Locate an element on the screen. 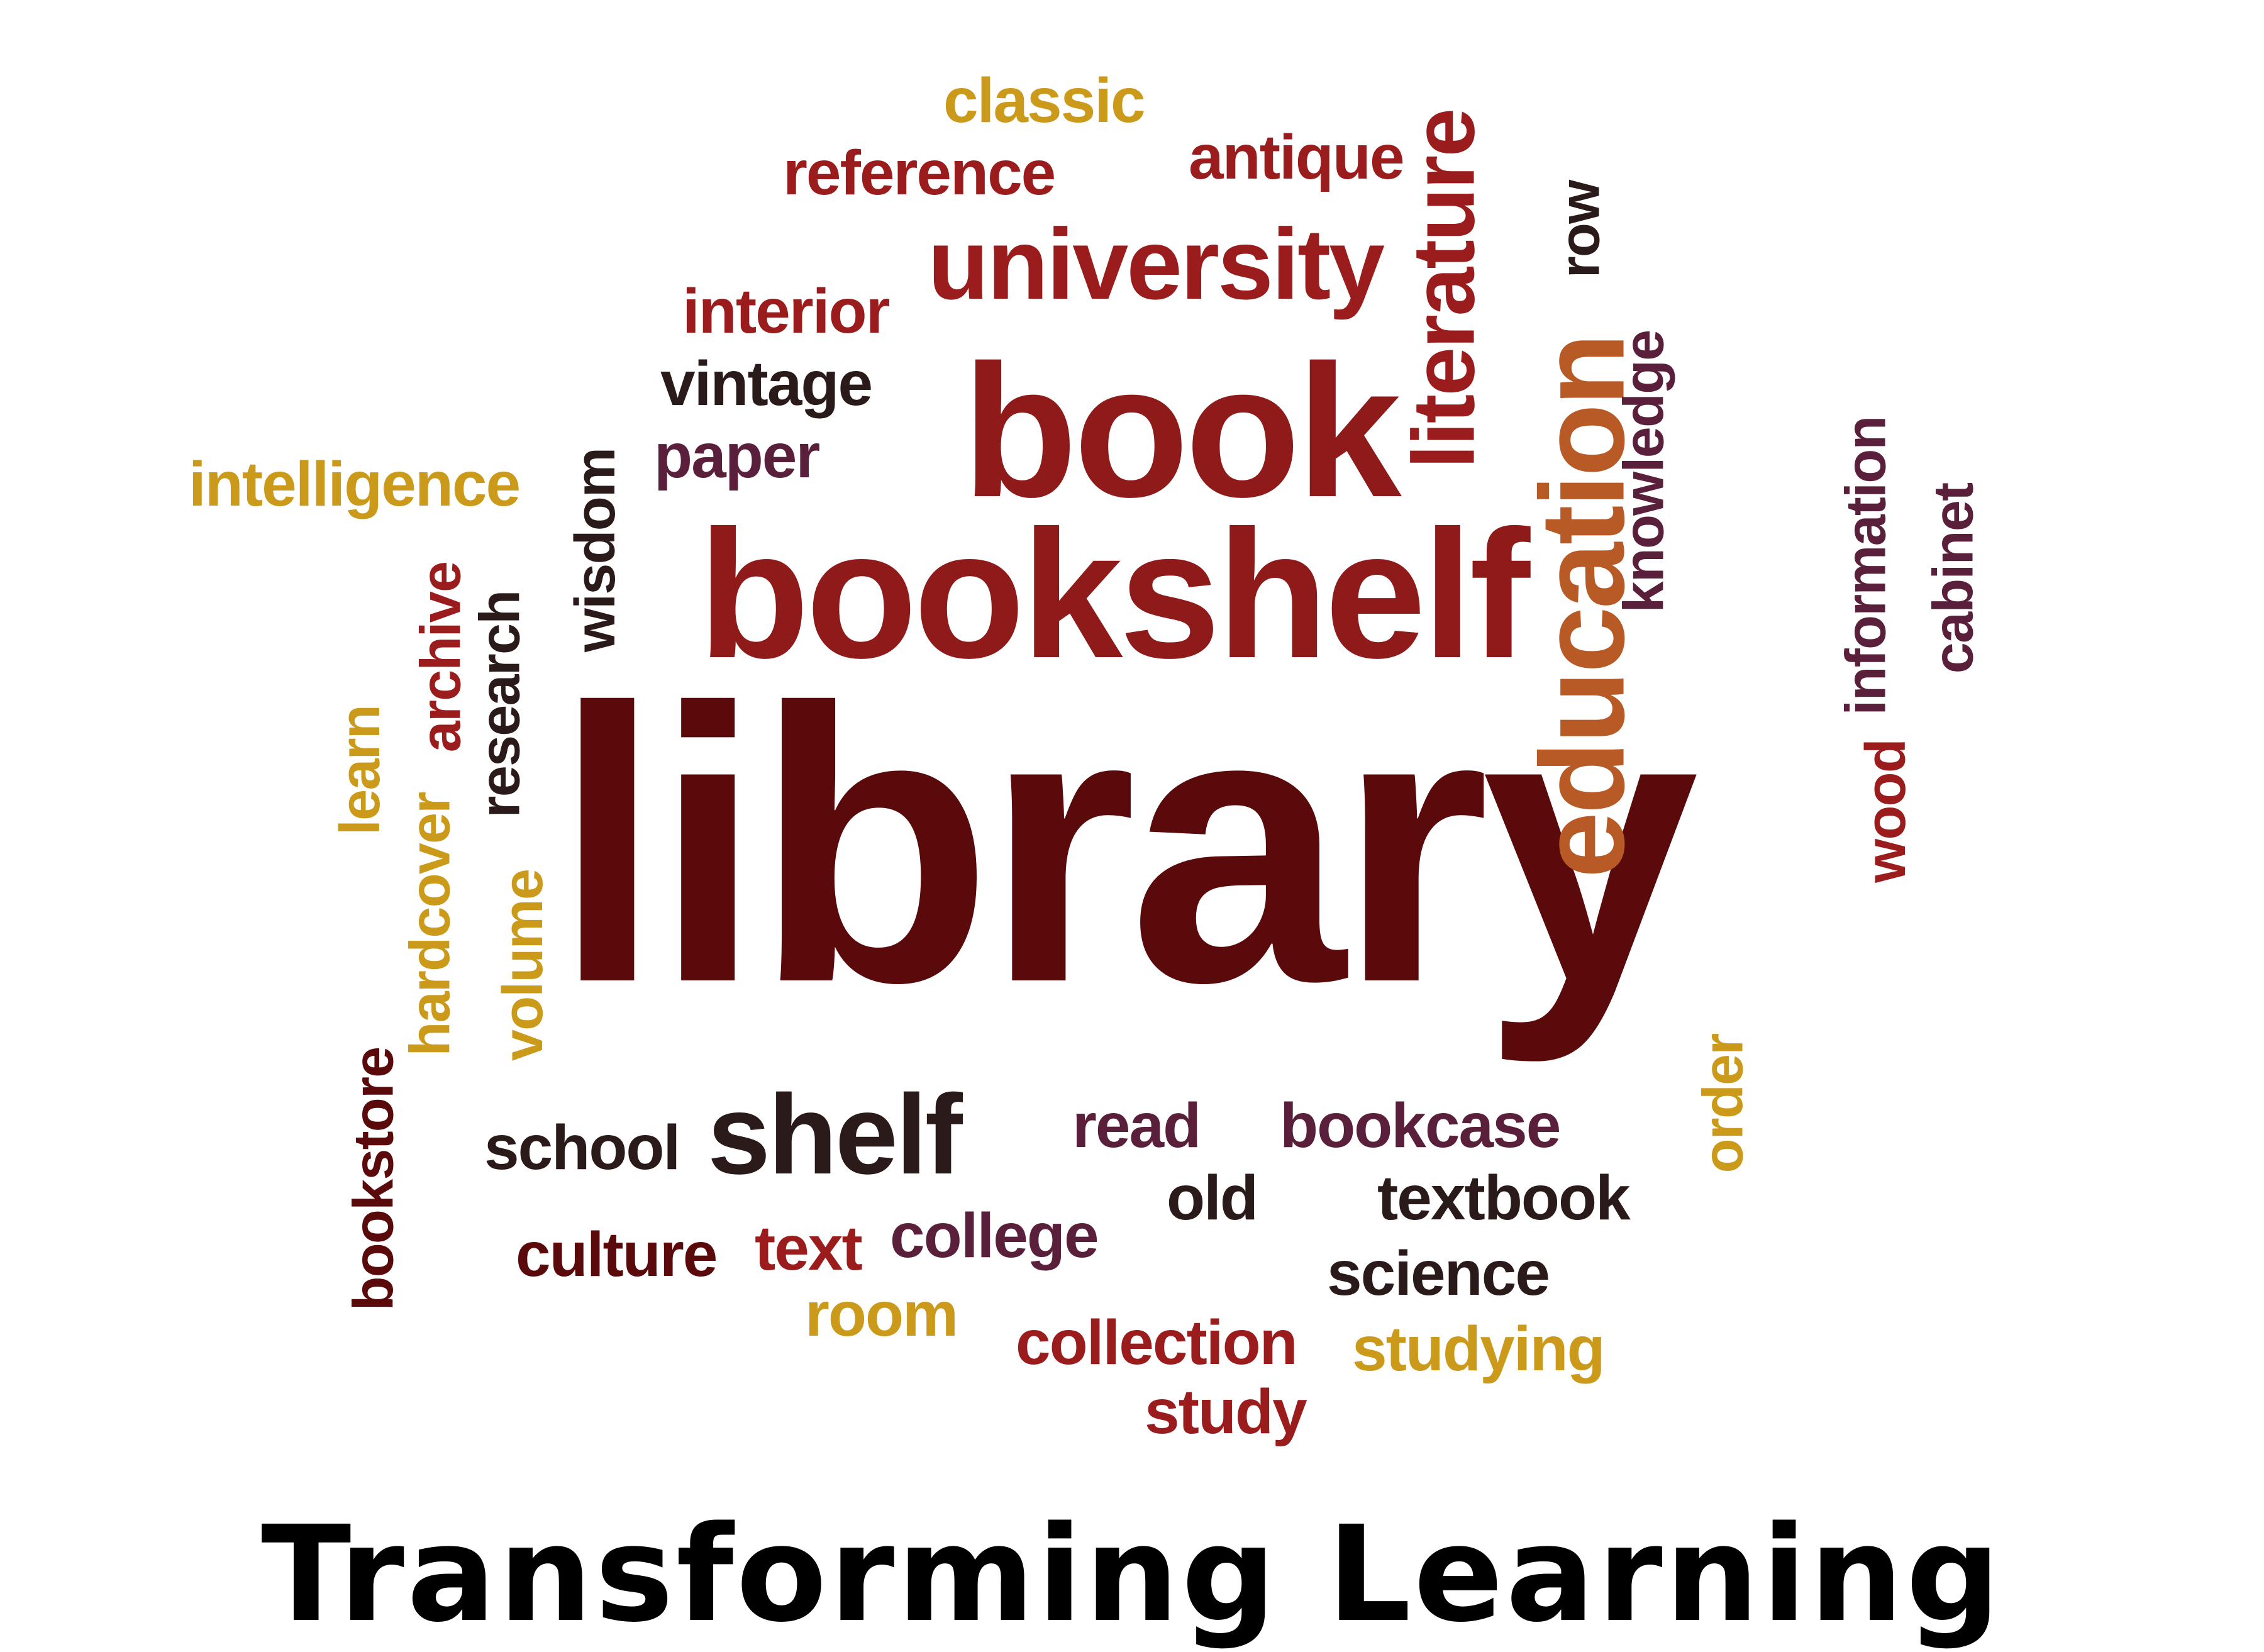  word-learn: learn is located at coordinates (360, 770).